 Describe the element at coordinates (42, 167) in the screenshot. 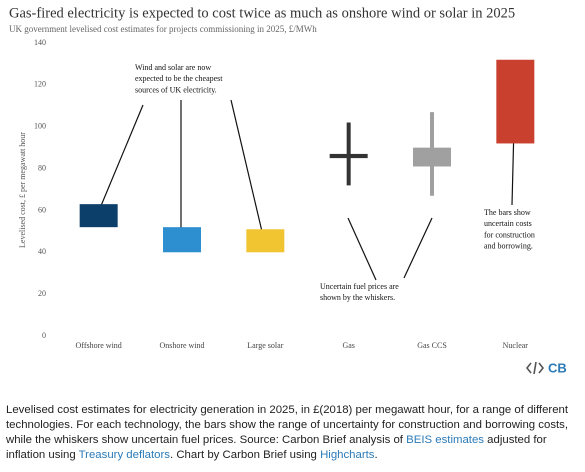

I see `y-tick-label: 80` at that location.